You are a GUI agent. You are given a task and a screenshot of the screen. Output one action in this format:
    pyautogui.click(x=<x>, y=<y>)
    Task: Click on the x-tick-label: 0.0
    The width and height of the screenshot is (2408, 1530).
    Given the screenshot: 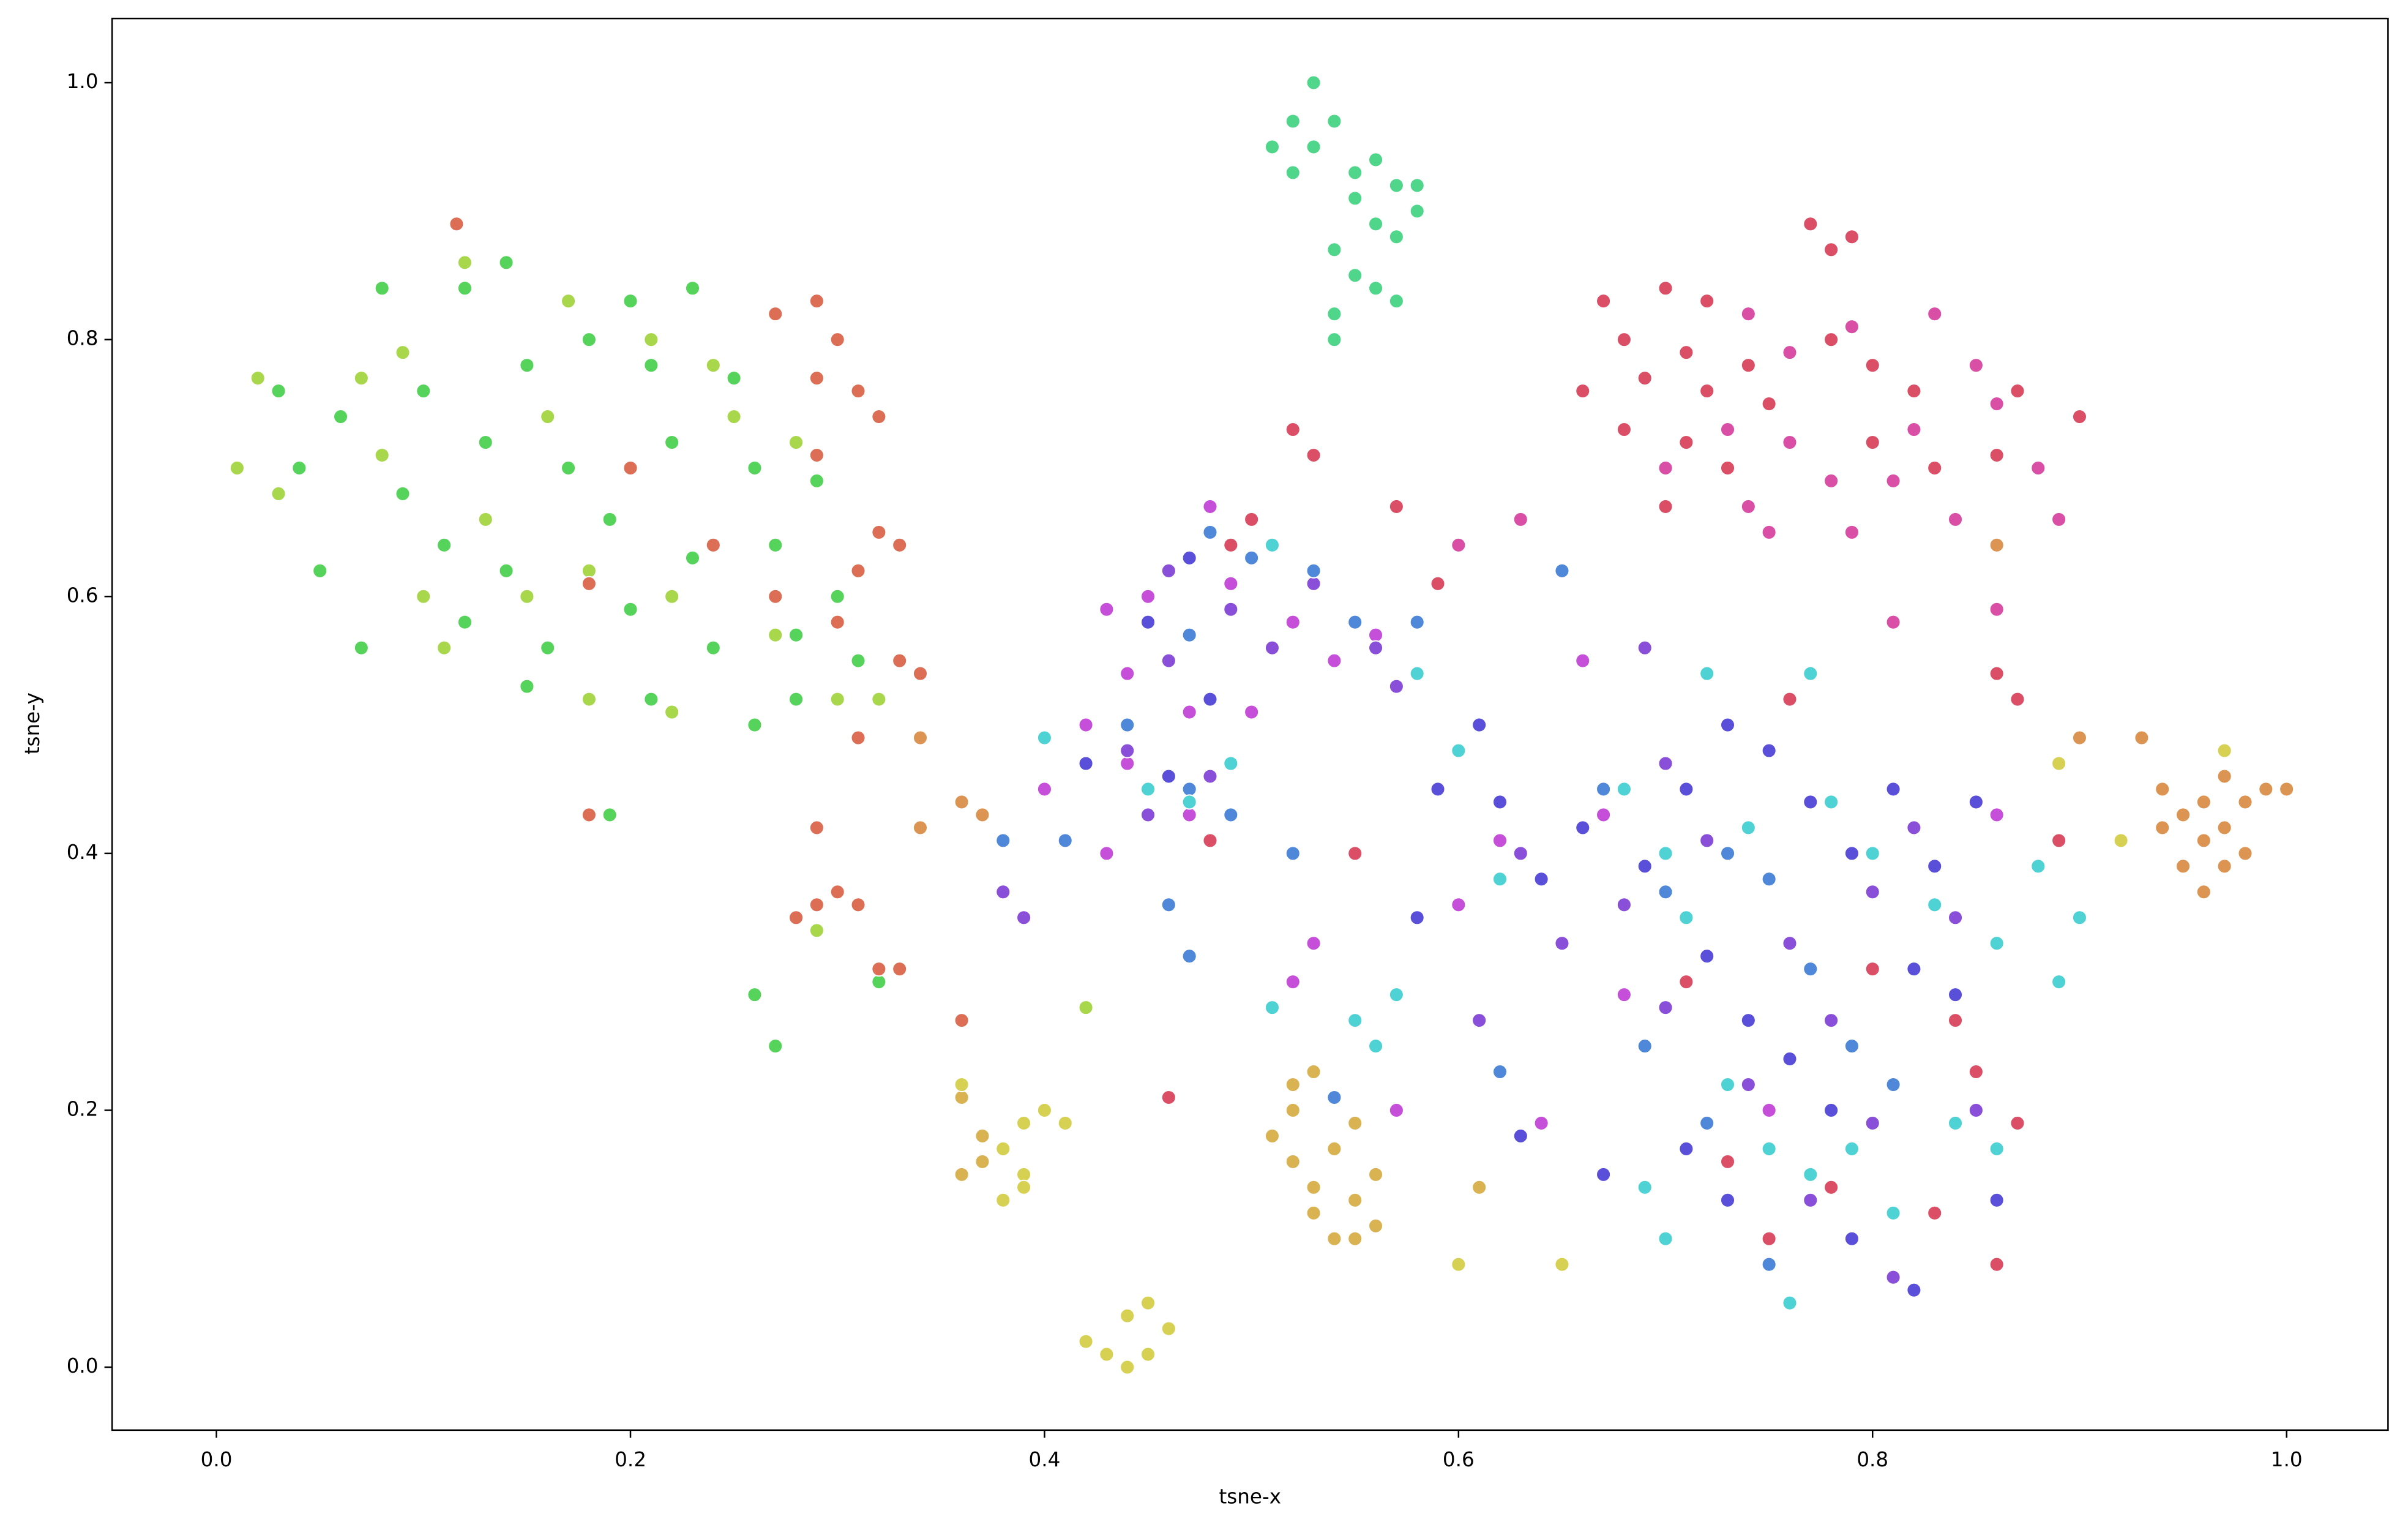 What is the action you would take?
    pyautogui.click(x=217, y=1459)
    